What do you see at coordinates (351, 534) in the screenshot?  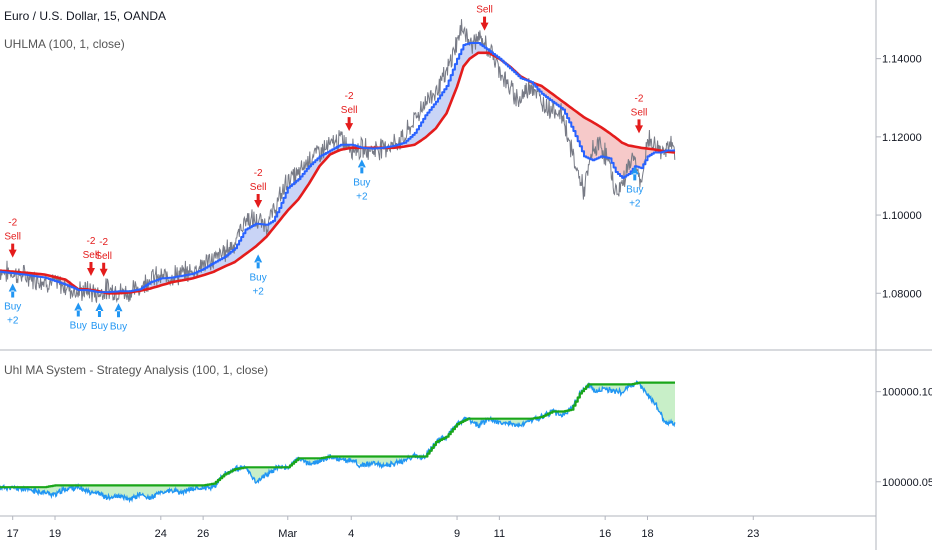 I see `time-tick-label: 4` at bounding box center [351, 534].